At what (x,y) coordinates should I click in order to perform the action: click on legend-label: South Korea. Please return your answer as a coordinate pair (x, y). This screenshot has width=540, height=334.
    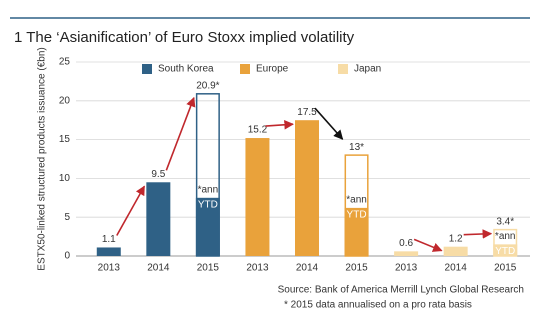
    Looking at the image, I should click on (186, 69).